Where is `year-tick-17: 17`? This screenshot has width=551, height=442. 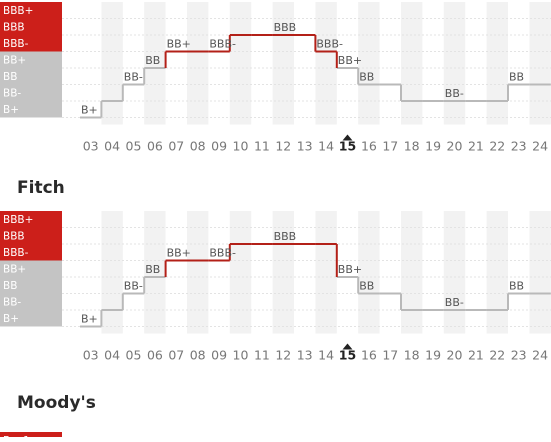 year-tick-17: 17 is located at coordinates (390, 355).